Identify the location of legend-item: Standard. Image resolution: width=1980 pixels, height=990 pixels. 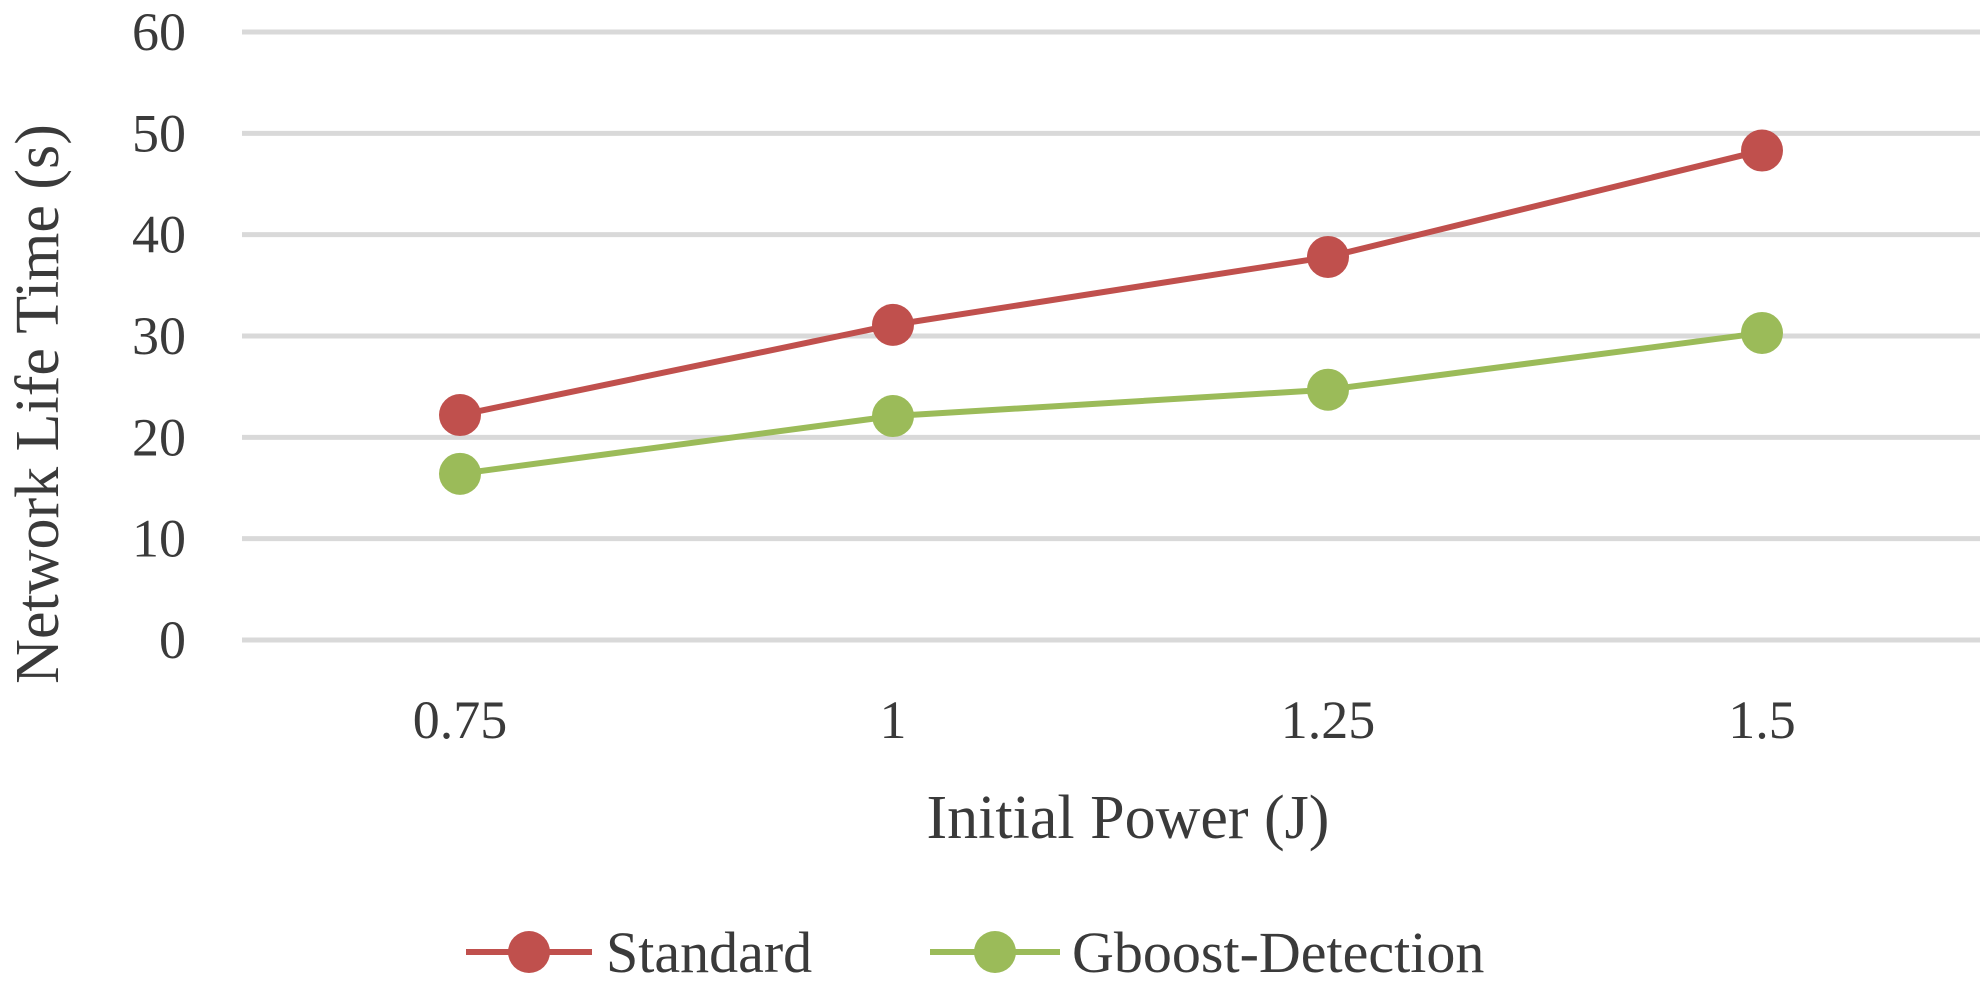
(639, 952).